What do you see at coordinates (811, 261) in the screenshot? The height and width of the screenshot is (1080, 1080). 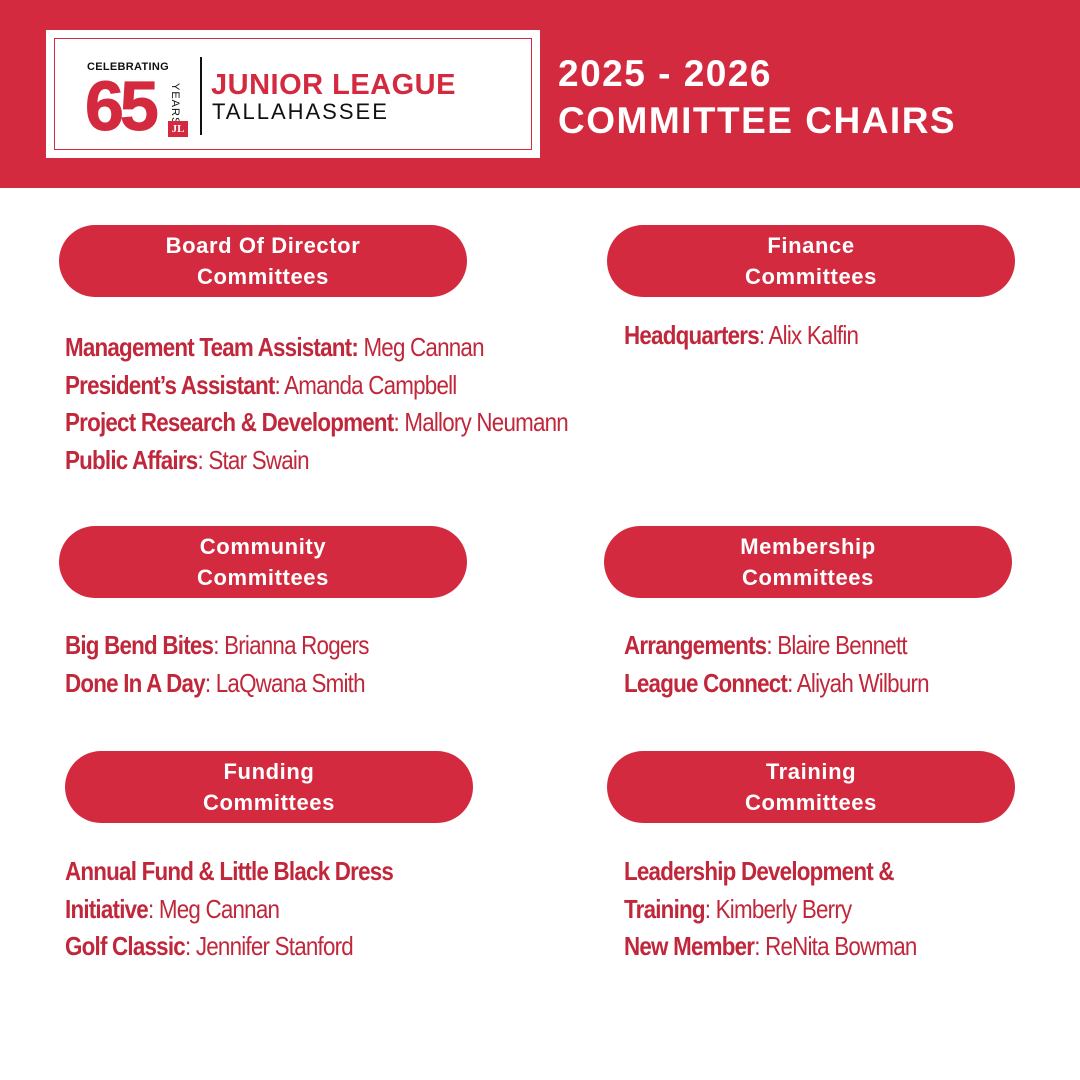 I see `section-pill-finance: Finance Committees` at bounding box center [811, 261].